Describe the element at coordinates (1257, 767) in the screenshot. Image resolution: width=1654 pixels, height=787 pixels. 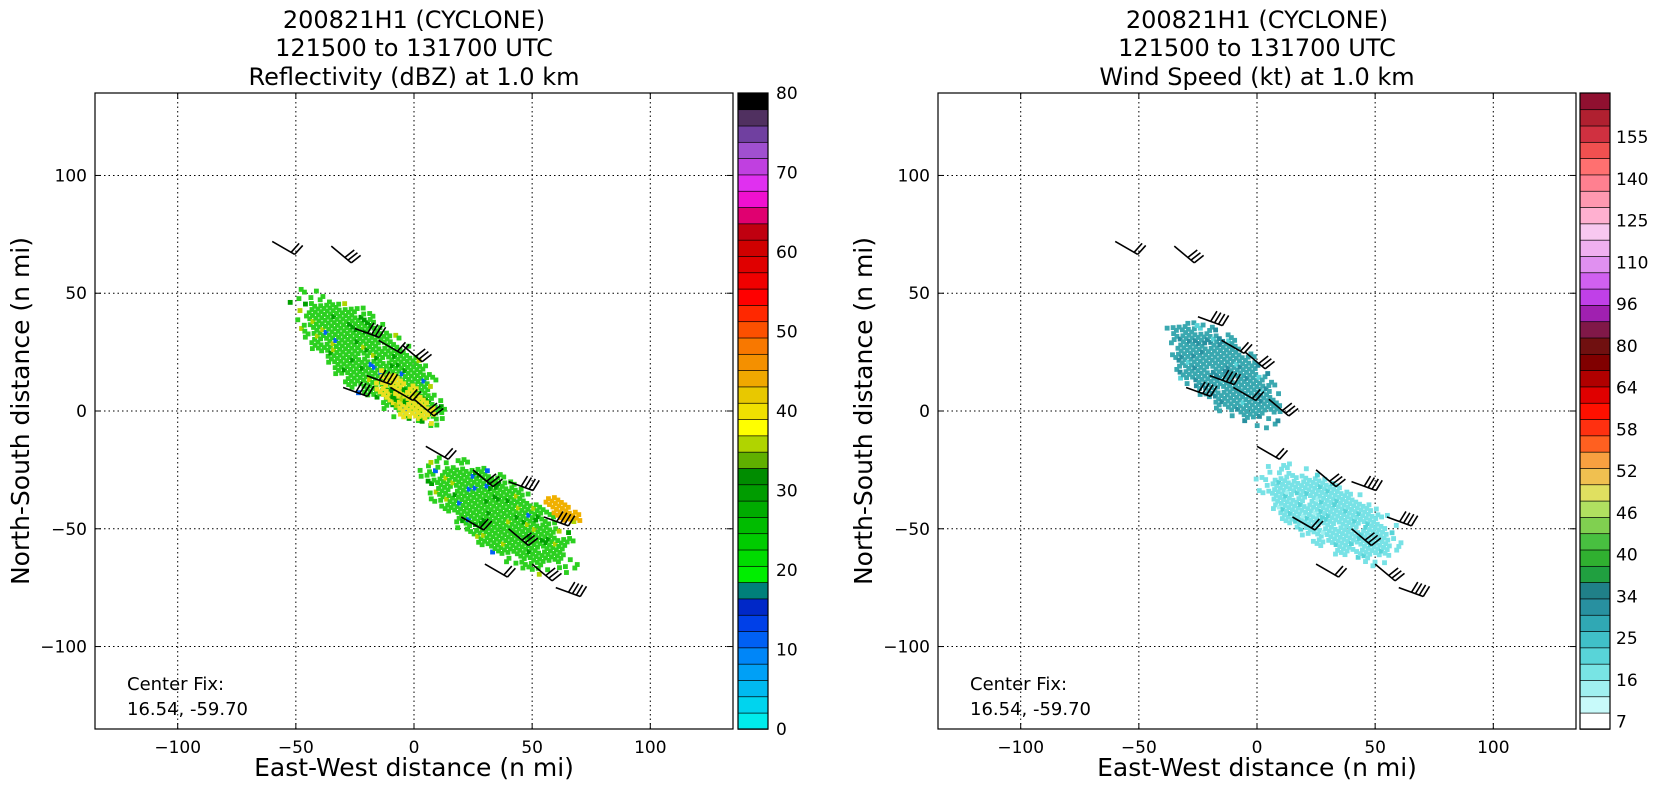
I see `wind-speed-x-axis-label: East-West distance (n mi)` at that location.